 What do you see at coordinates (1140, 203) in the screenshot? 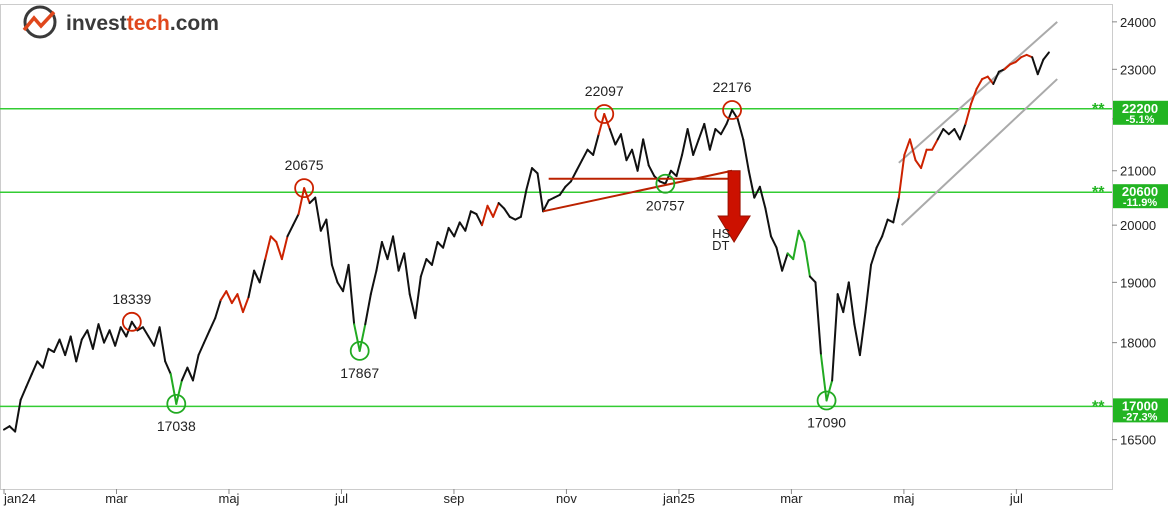
I see `level-badge-pct: -11.9%` at bounding box center [1140, 203].